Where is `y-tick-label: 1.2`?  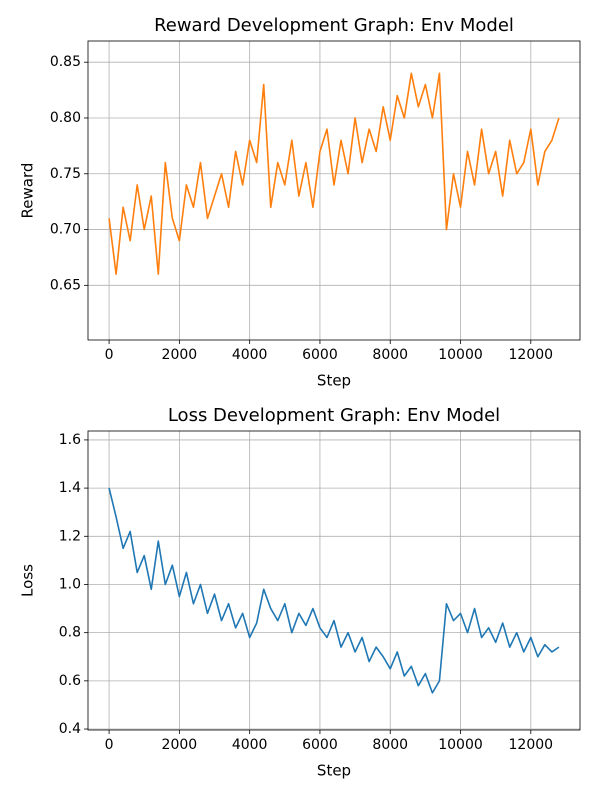 y-tick-label: 1.2 is located at coordinates (70, 536).